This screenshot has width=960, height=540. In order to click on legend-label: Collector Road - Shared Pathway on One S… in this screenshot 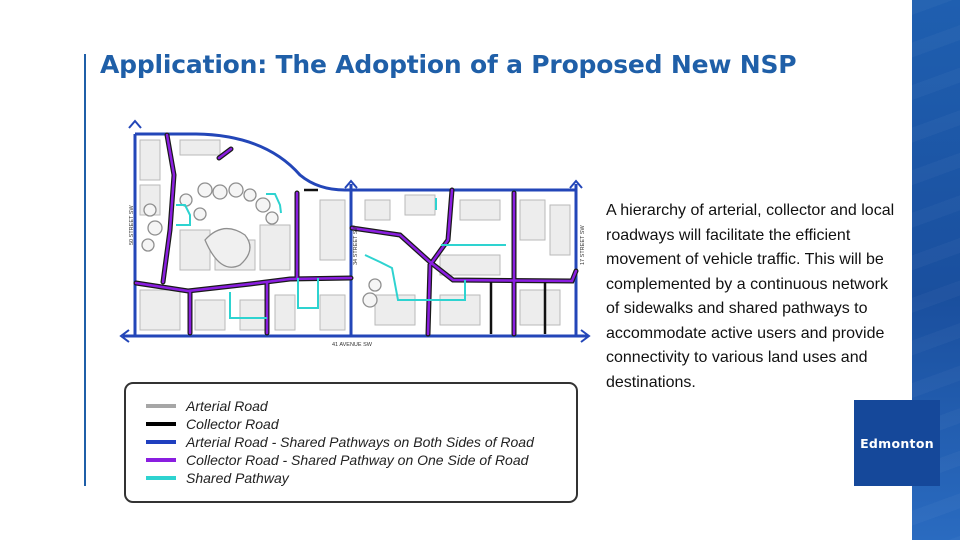, I will do `click(357, 460)`.